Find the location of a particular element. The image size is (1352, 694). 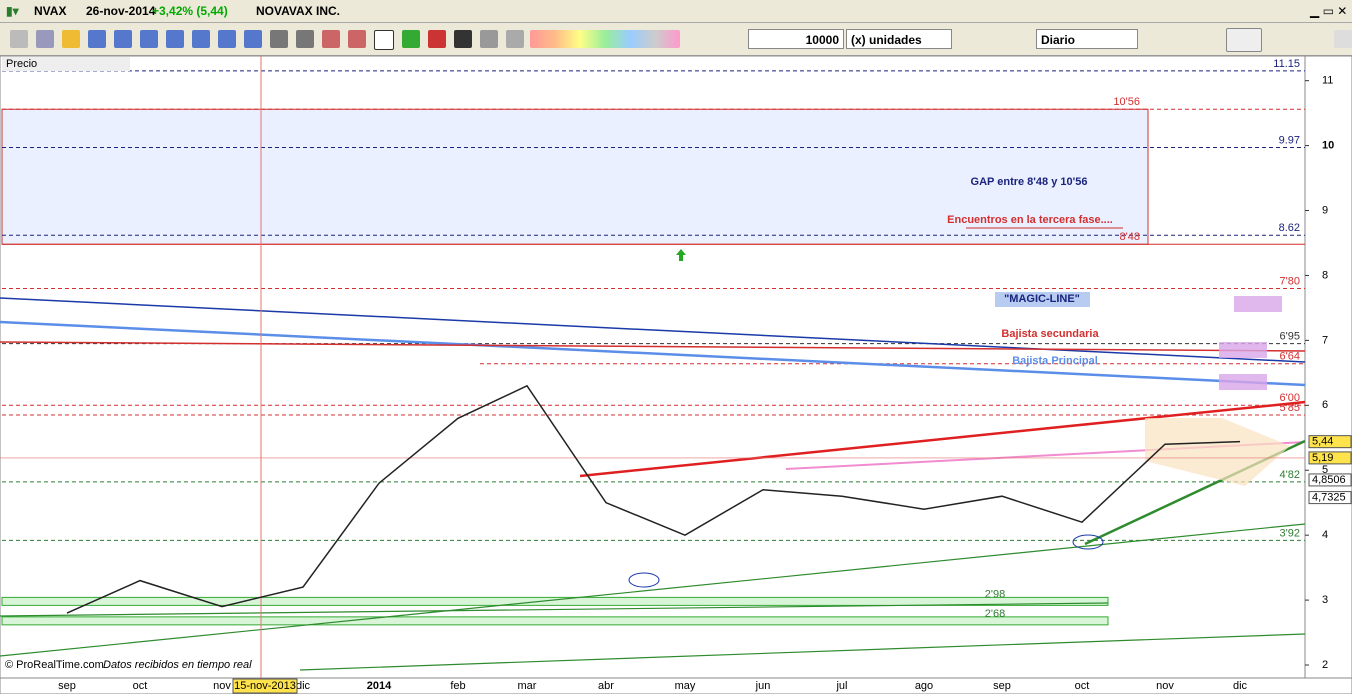

y-tick-label: 8 is located at coordinates (1325, 275).